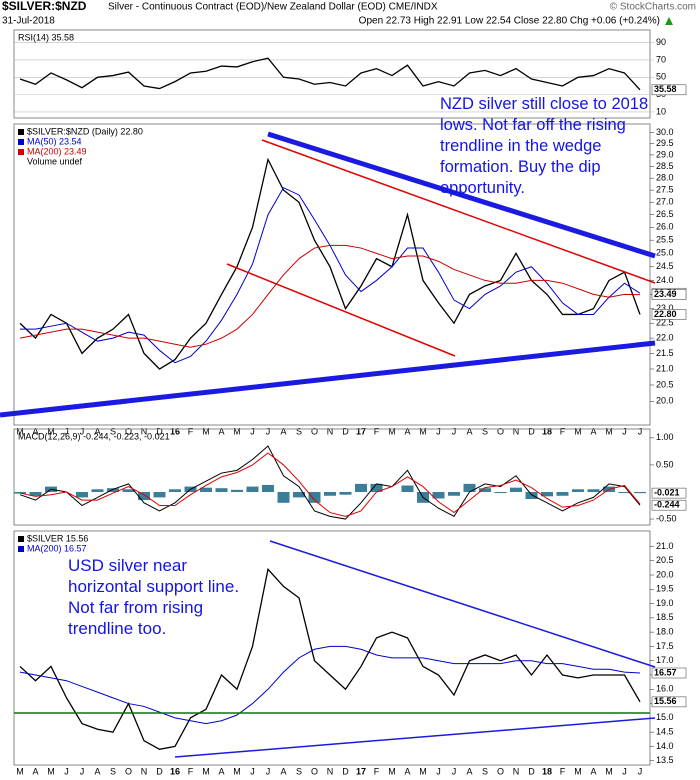 This screenshot has height=780, width=700. Describe the element at coordinates (665, 227) in the screenshot. I see `y-tick-label: 26.0` at that location.